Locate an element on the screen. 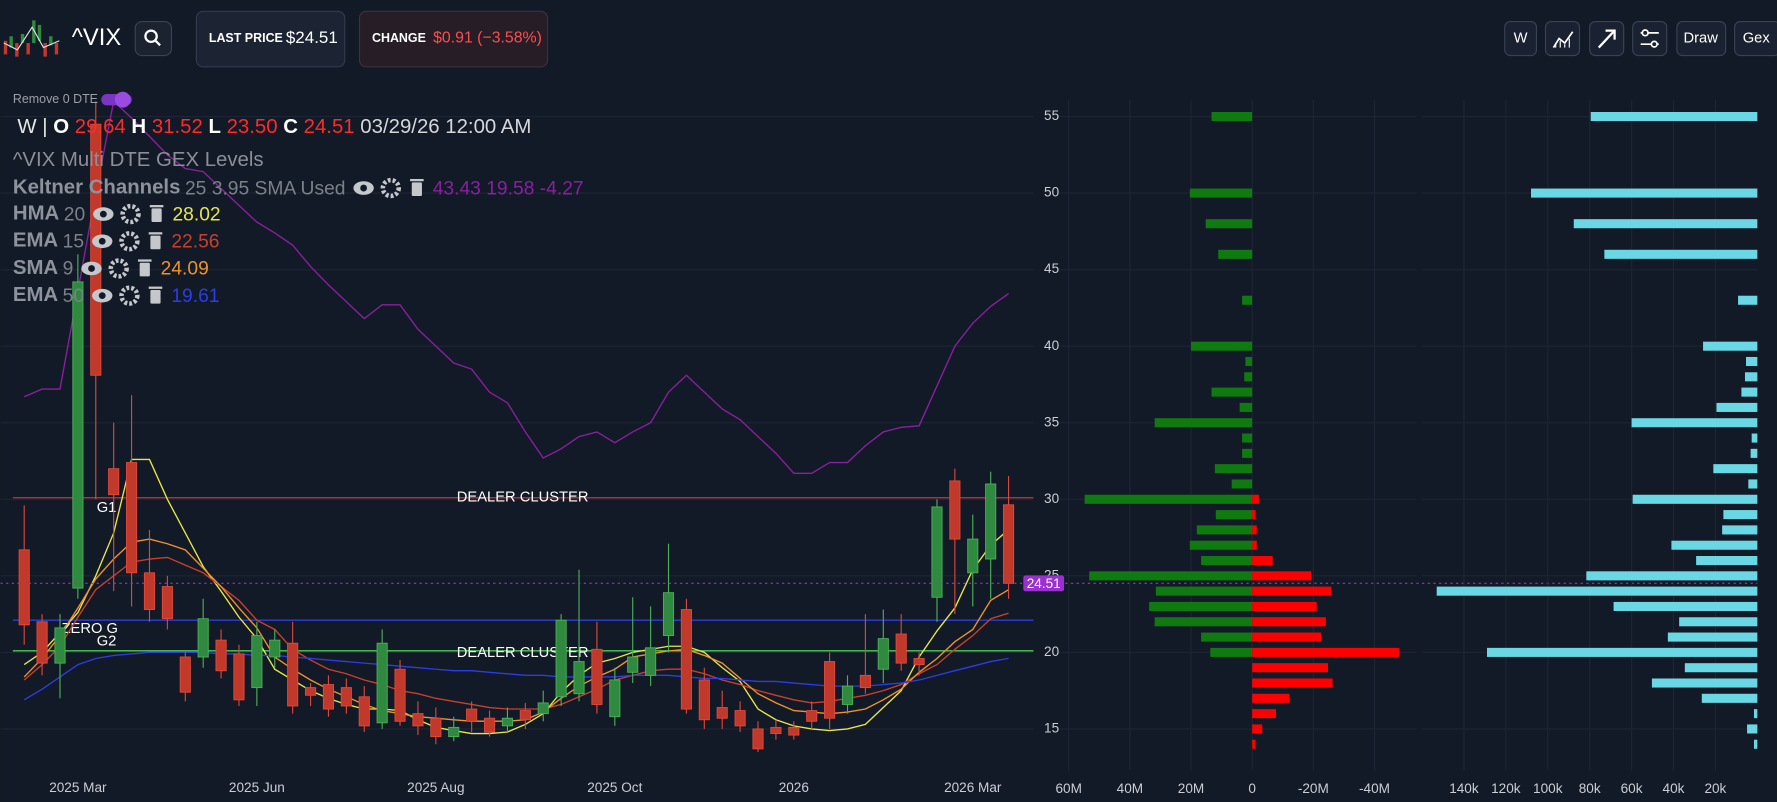  search-button is located at coordinates (153, 38).